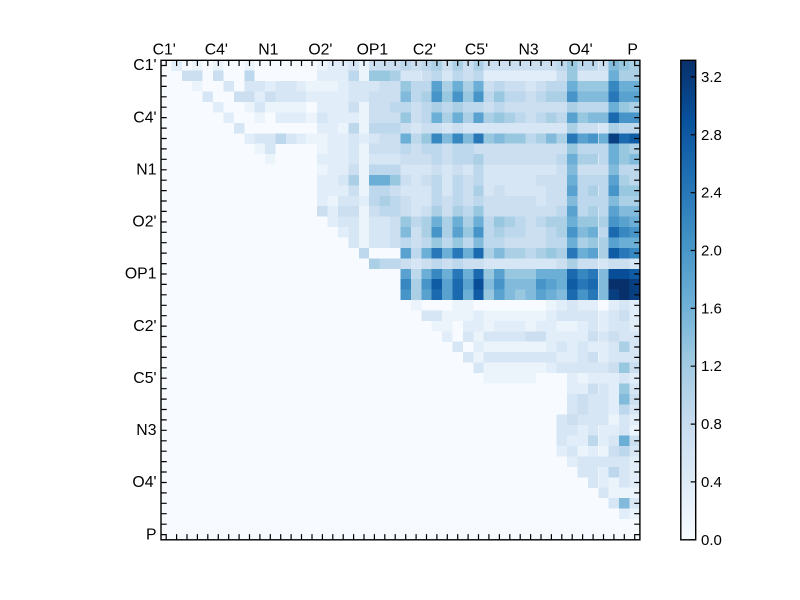 This screenshot has height=600, width=800. Describe the element at coordinates (711, 251) in the screenshot. I see `svg-text: 2.0` at that location.